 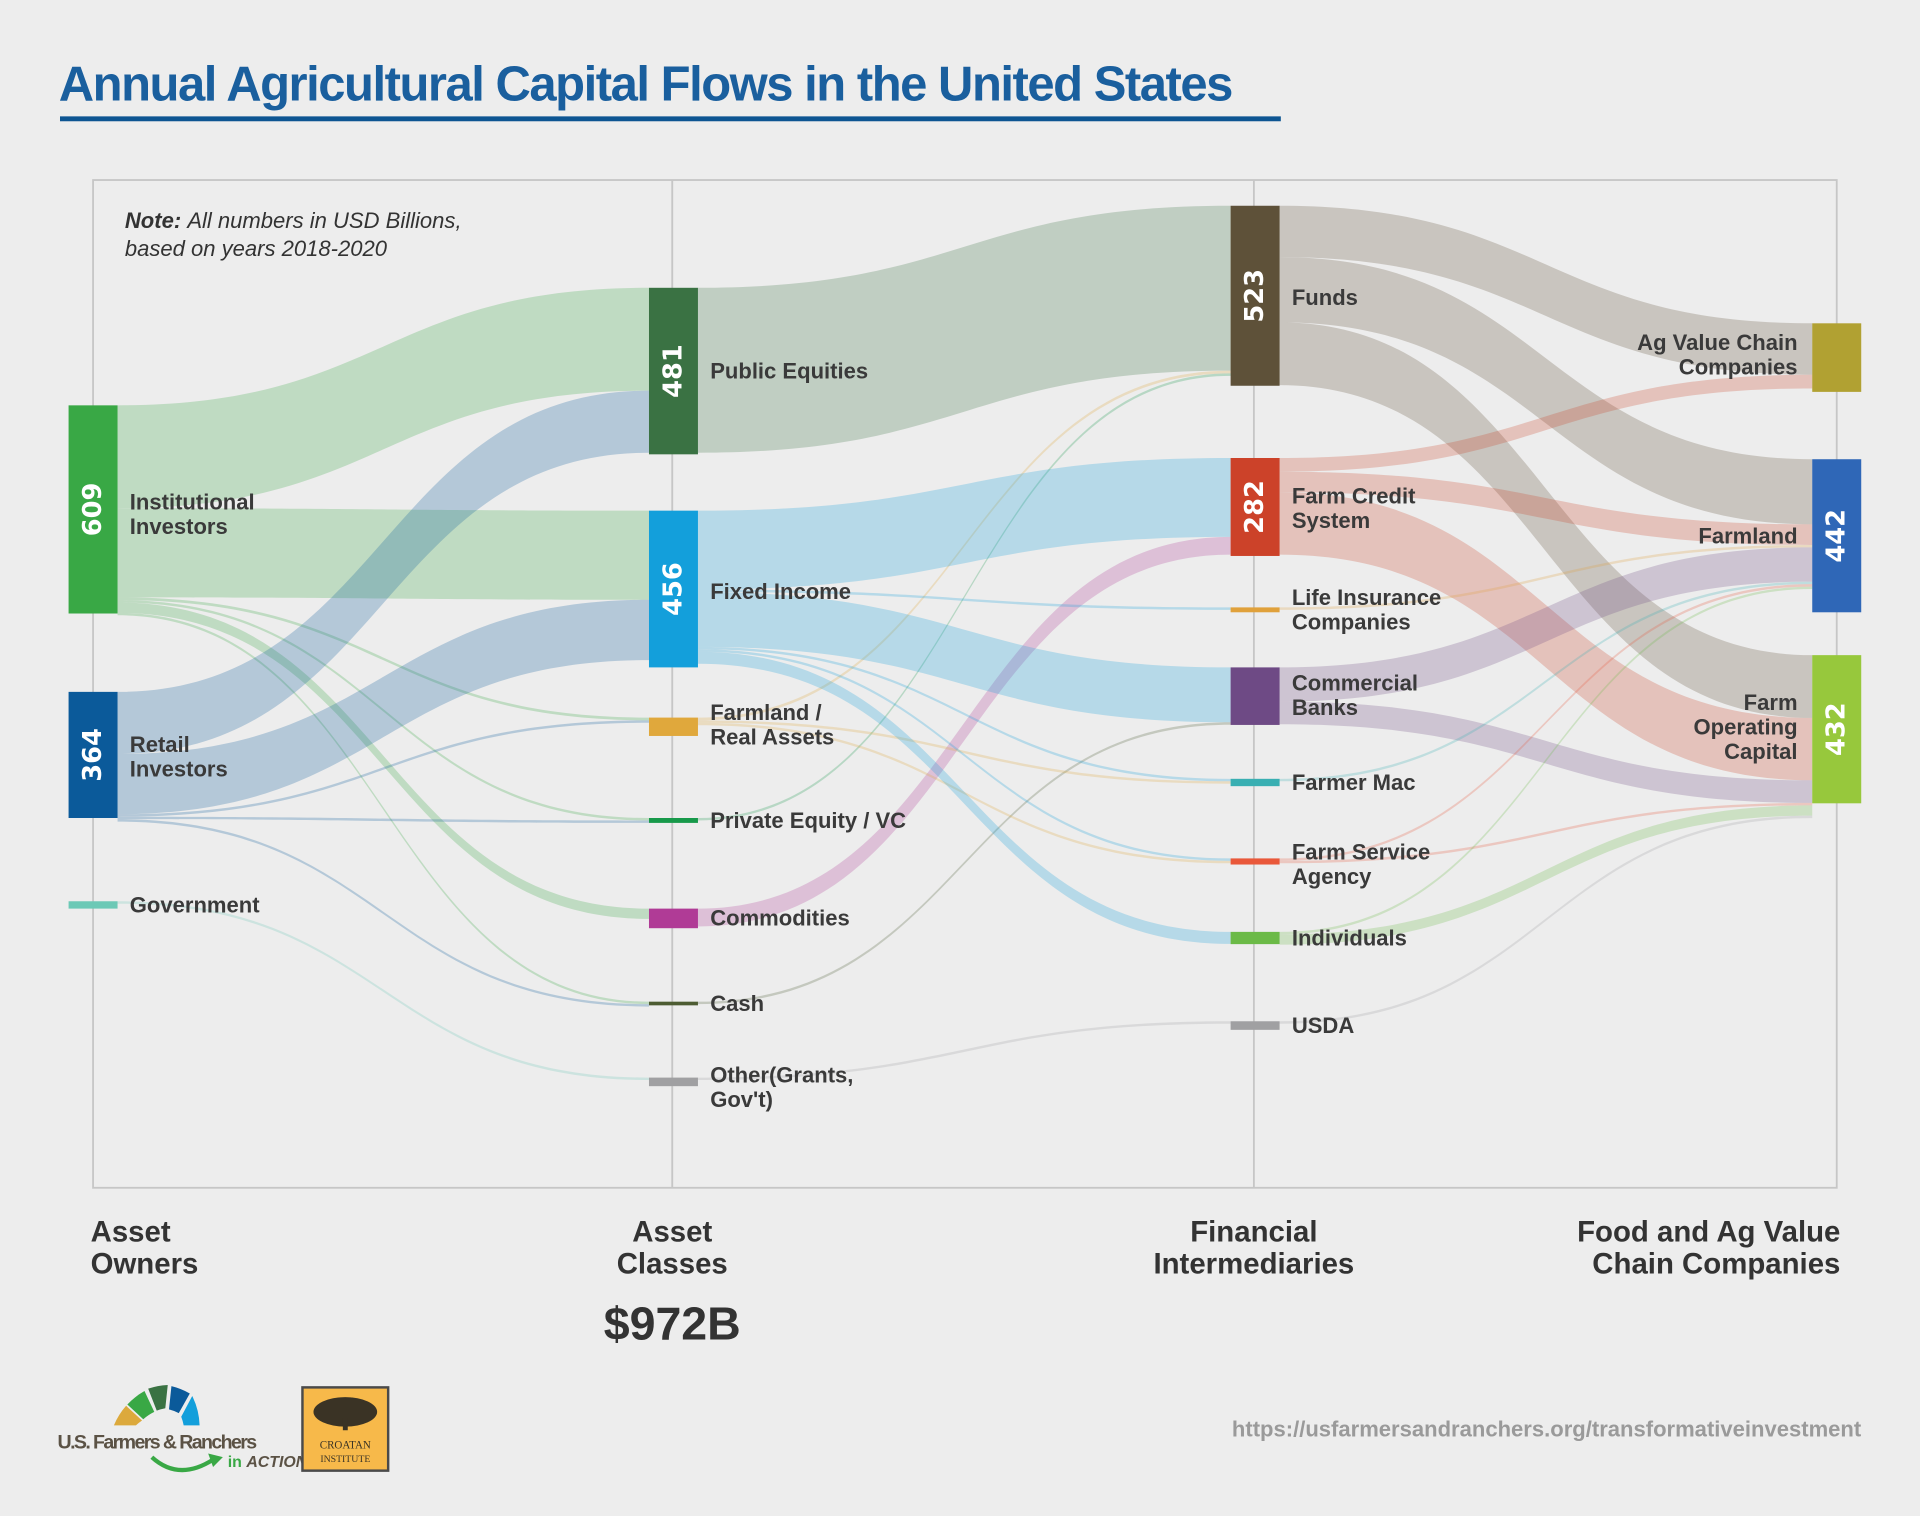 What do you see at coordinates (1546, 423) in the screenshot?
I see `link-fcs-to-agvc` at bounding box center [1546, 423].